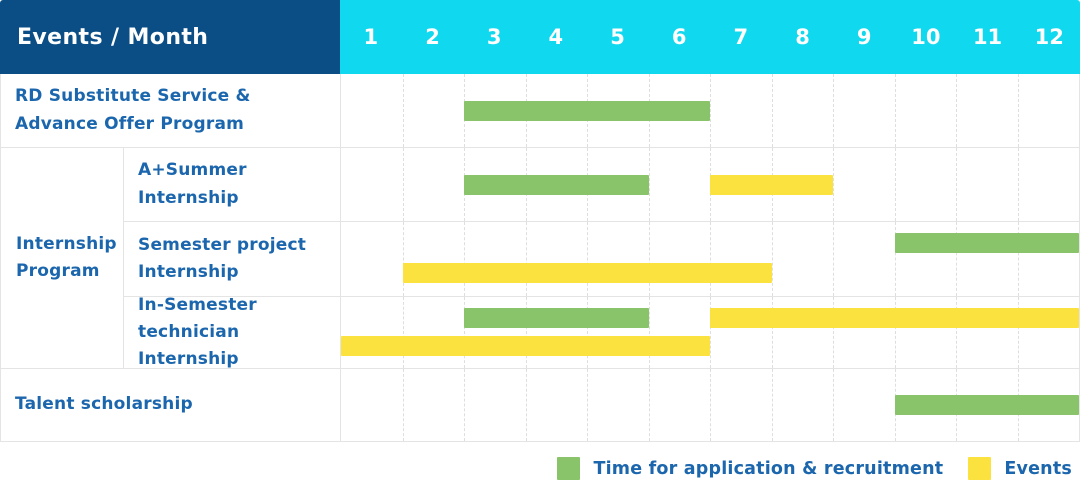 The image size is (1080, 494). Describe the element at coordinates (66, 243) in the screenshot. I see `group-label-line: Internship` at that location.